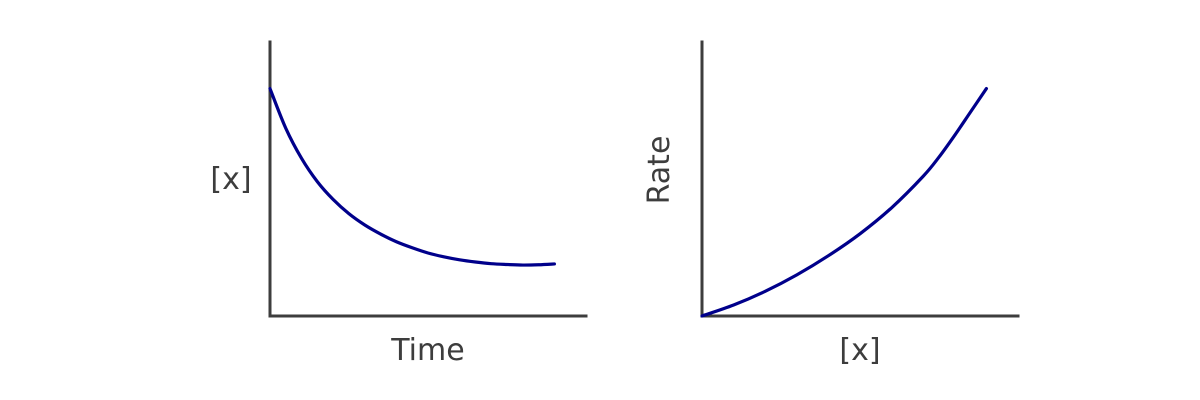 This screenshot has width=1200, height=400. What do you see at coordinates (844, 202) in the screenshot?
I see `right-series-line` at bounding box center [844, 202].